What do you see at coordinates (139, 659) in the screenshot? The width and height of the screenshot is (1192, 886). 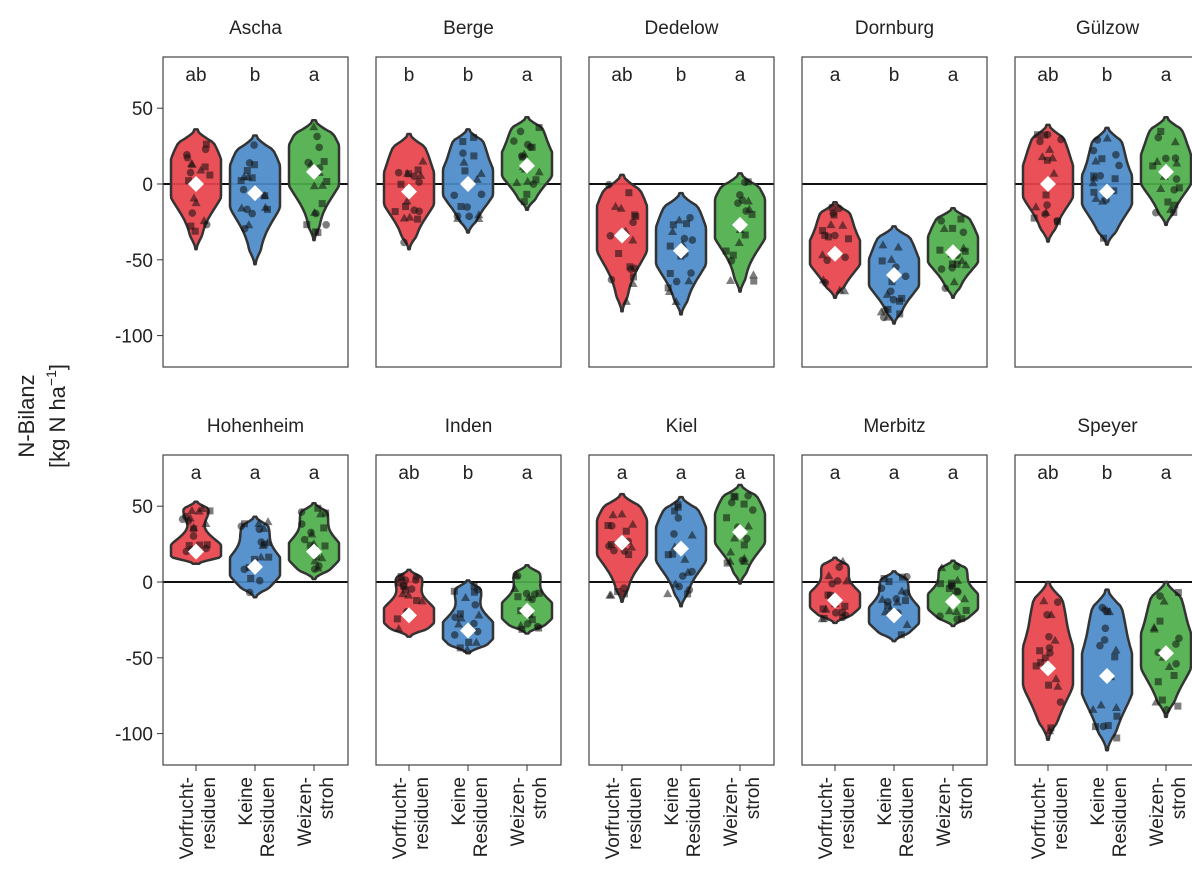 I see `y-tick-label: -50` at bounding box center [139, 659].